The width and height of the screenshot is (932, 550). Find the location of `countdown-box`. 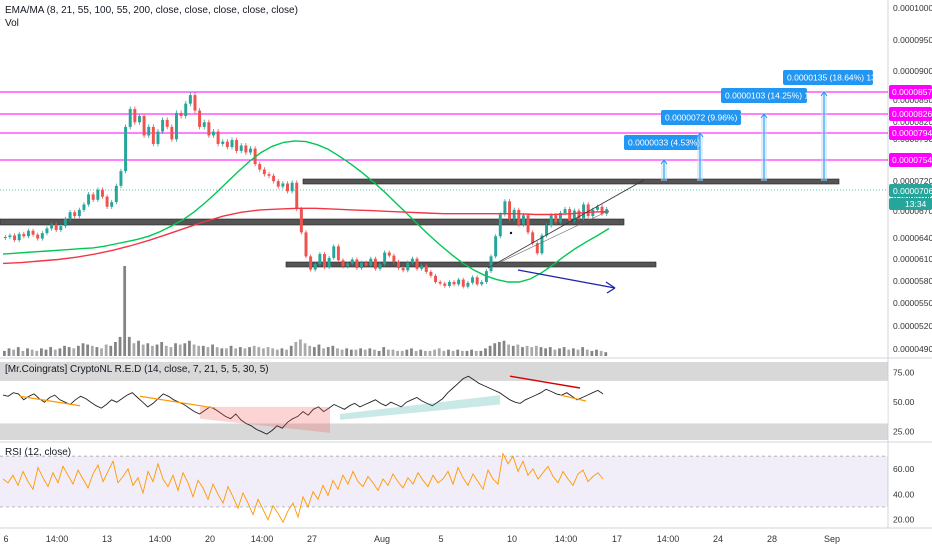

countdown-box is located at coordinates (910, 204).